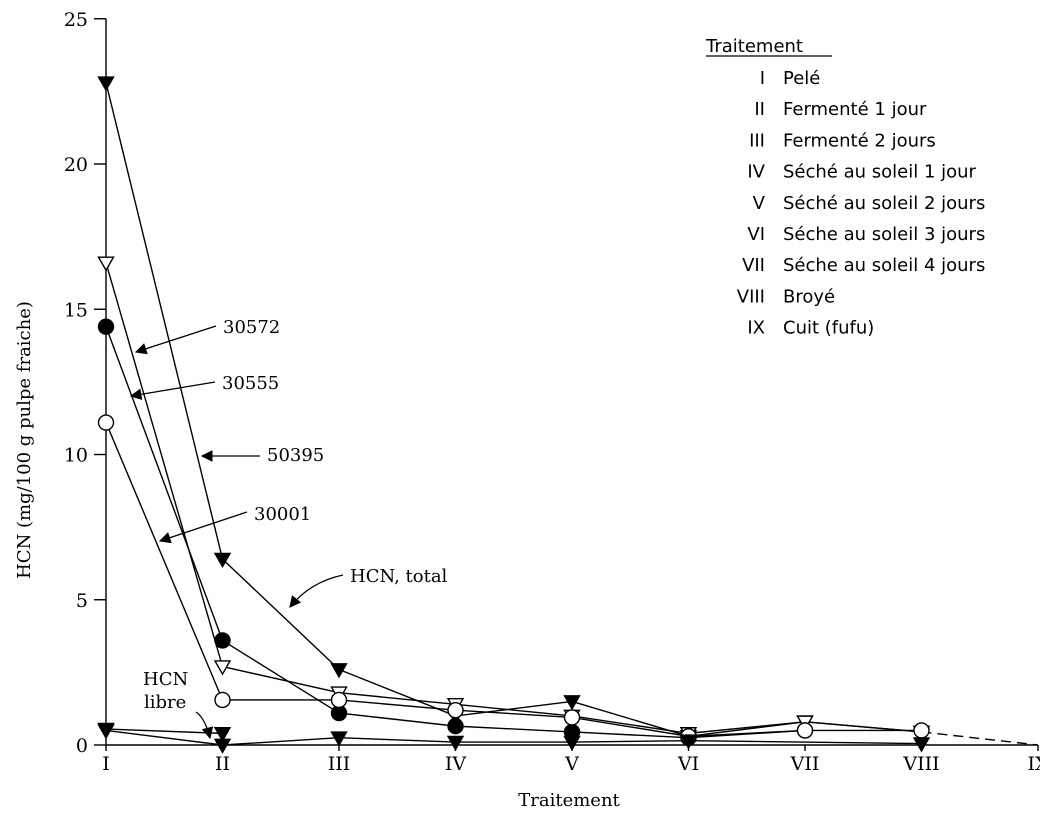  Describe the element at coordinates (456, 764) in the screenshot. I see `x-tick-label: IV` at that location.